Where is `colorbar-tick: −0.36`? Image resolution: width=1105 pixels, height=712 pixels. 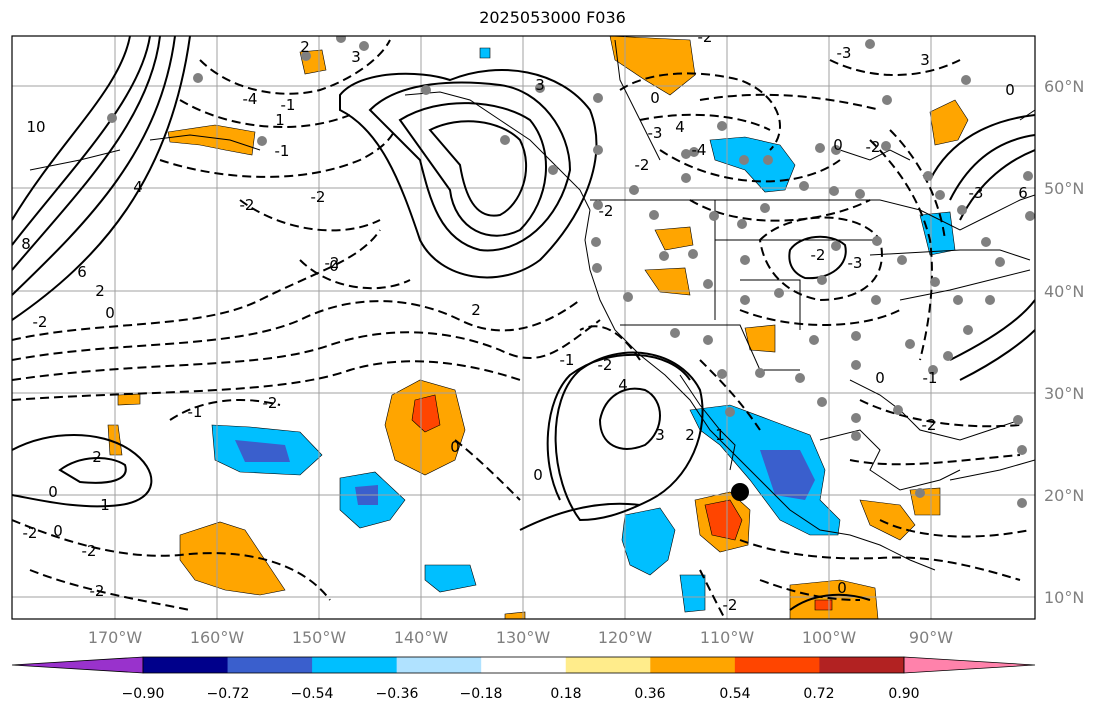
colorbar-tick: −0.36 is located at coordinates (397, 694).